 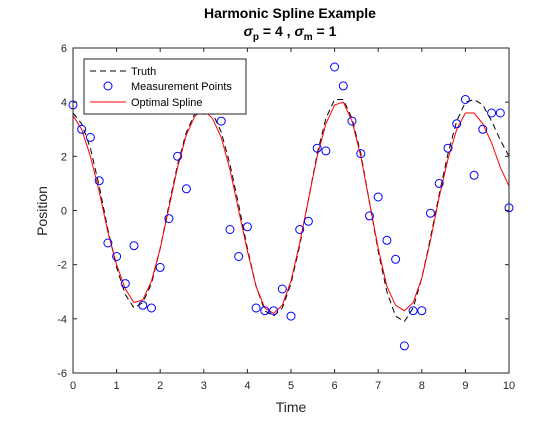 I want to click on legend-optimal-spline-label: Optimal Spline, so click(x=167, y=103).